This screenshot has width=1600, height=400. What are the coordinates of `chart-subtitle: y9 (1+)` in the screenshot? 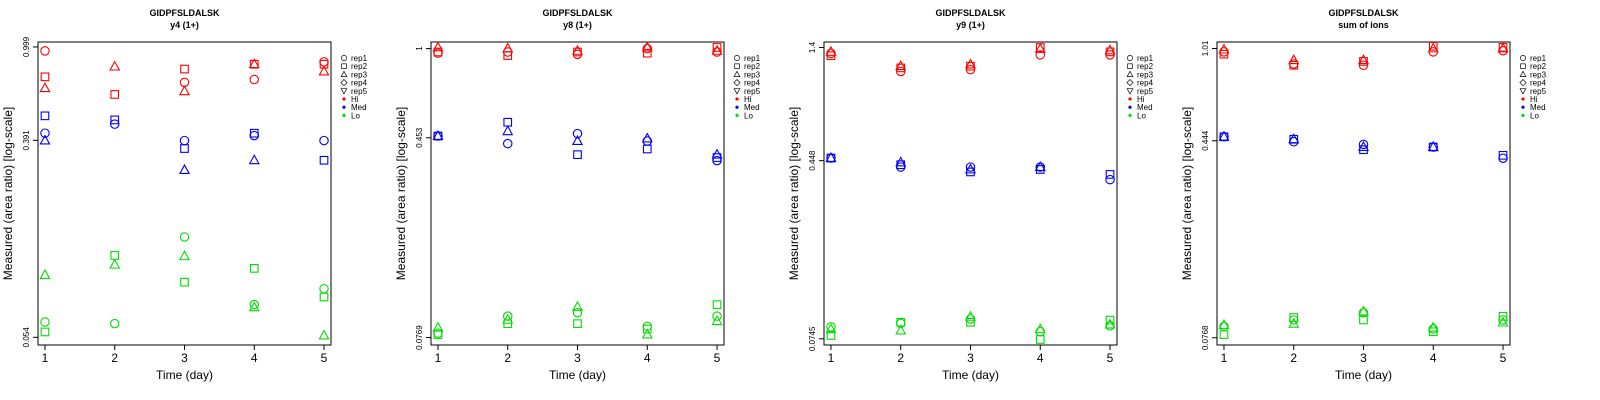 It's located at (970, 25).